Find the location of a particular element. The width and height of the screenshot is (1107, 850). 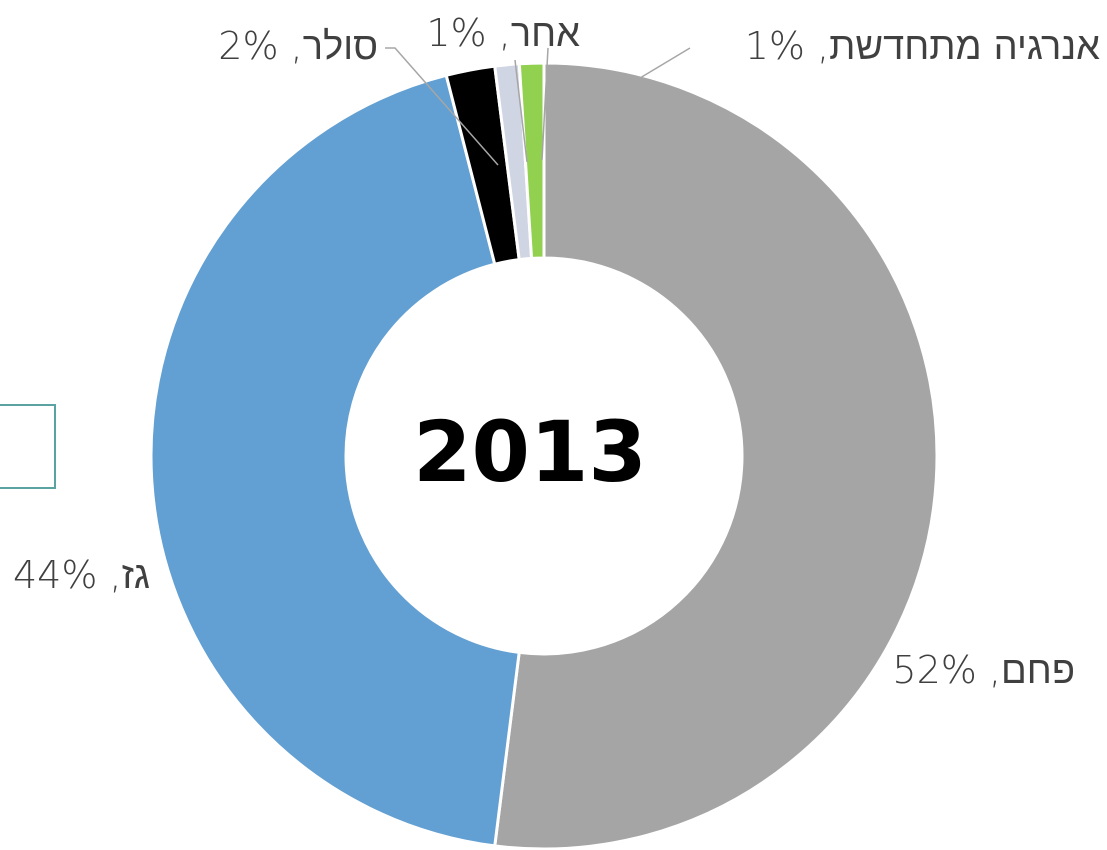

value-label: 52% is located at coordinates (934, 670).